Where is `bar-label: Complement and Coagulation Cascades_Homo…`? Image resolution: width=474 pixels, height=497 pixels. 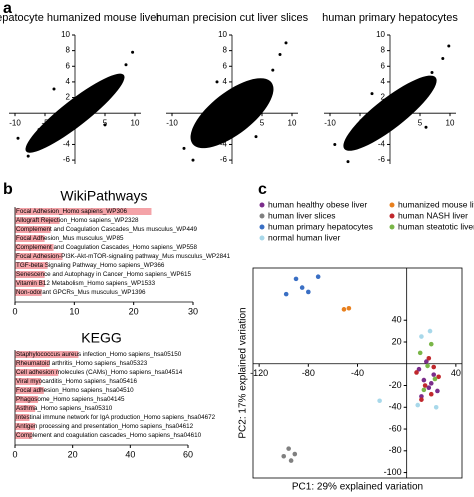 bar-label: Complement and Coagulation Cascades_Homo… is located at coordinates (106, 247).